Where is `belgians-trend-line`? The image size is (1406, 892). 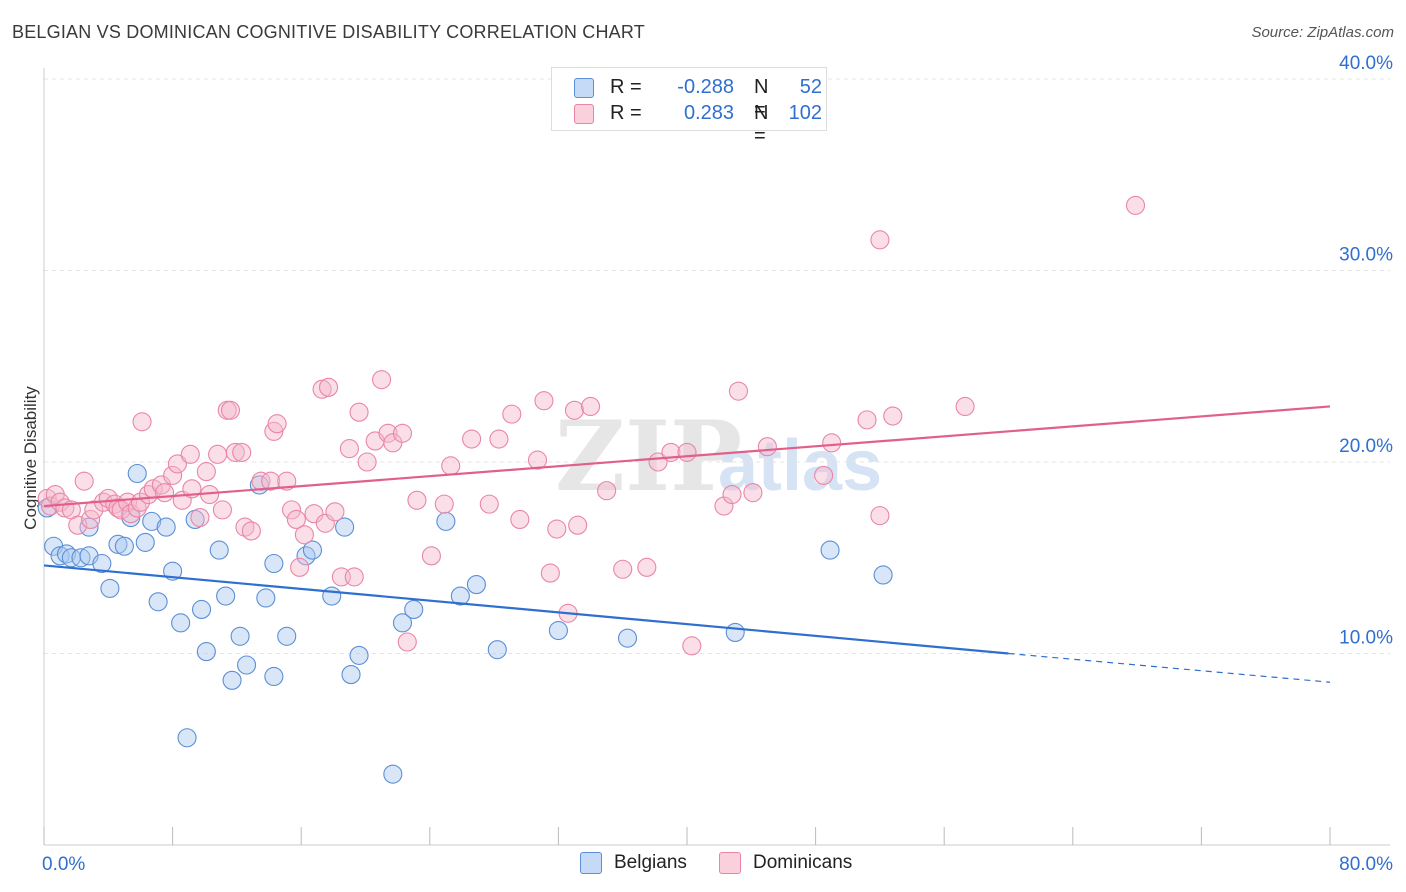 belgians-trend-line is located at coordinates (526, 609).